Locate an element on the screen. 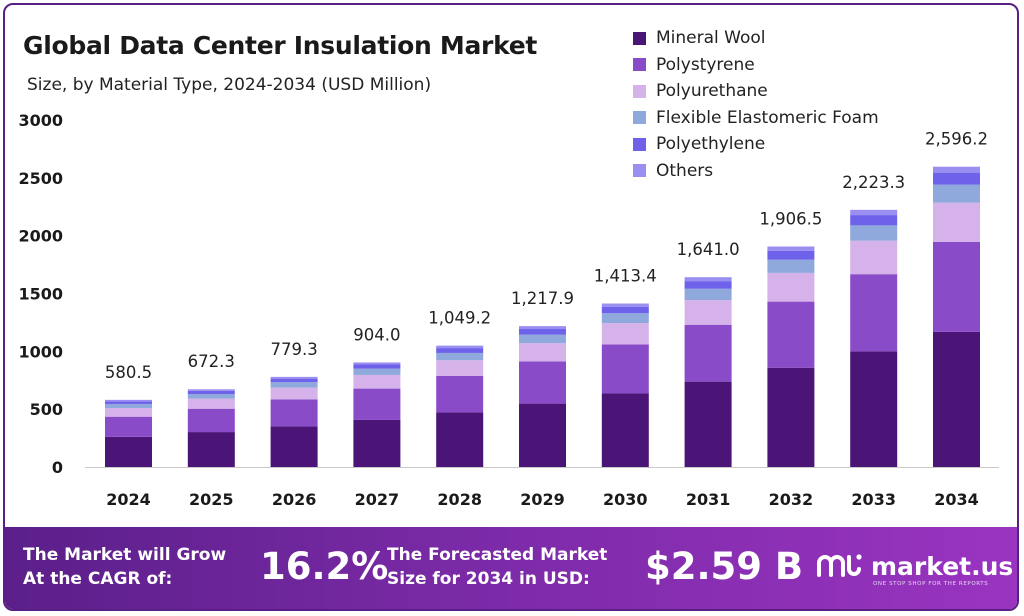  legend-item-flexible-elastomeric-foam: Flexible Elastomeric Foam is located at coordinates (756, 118).